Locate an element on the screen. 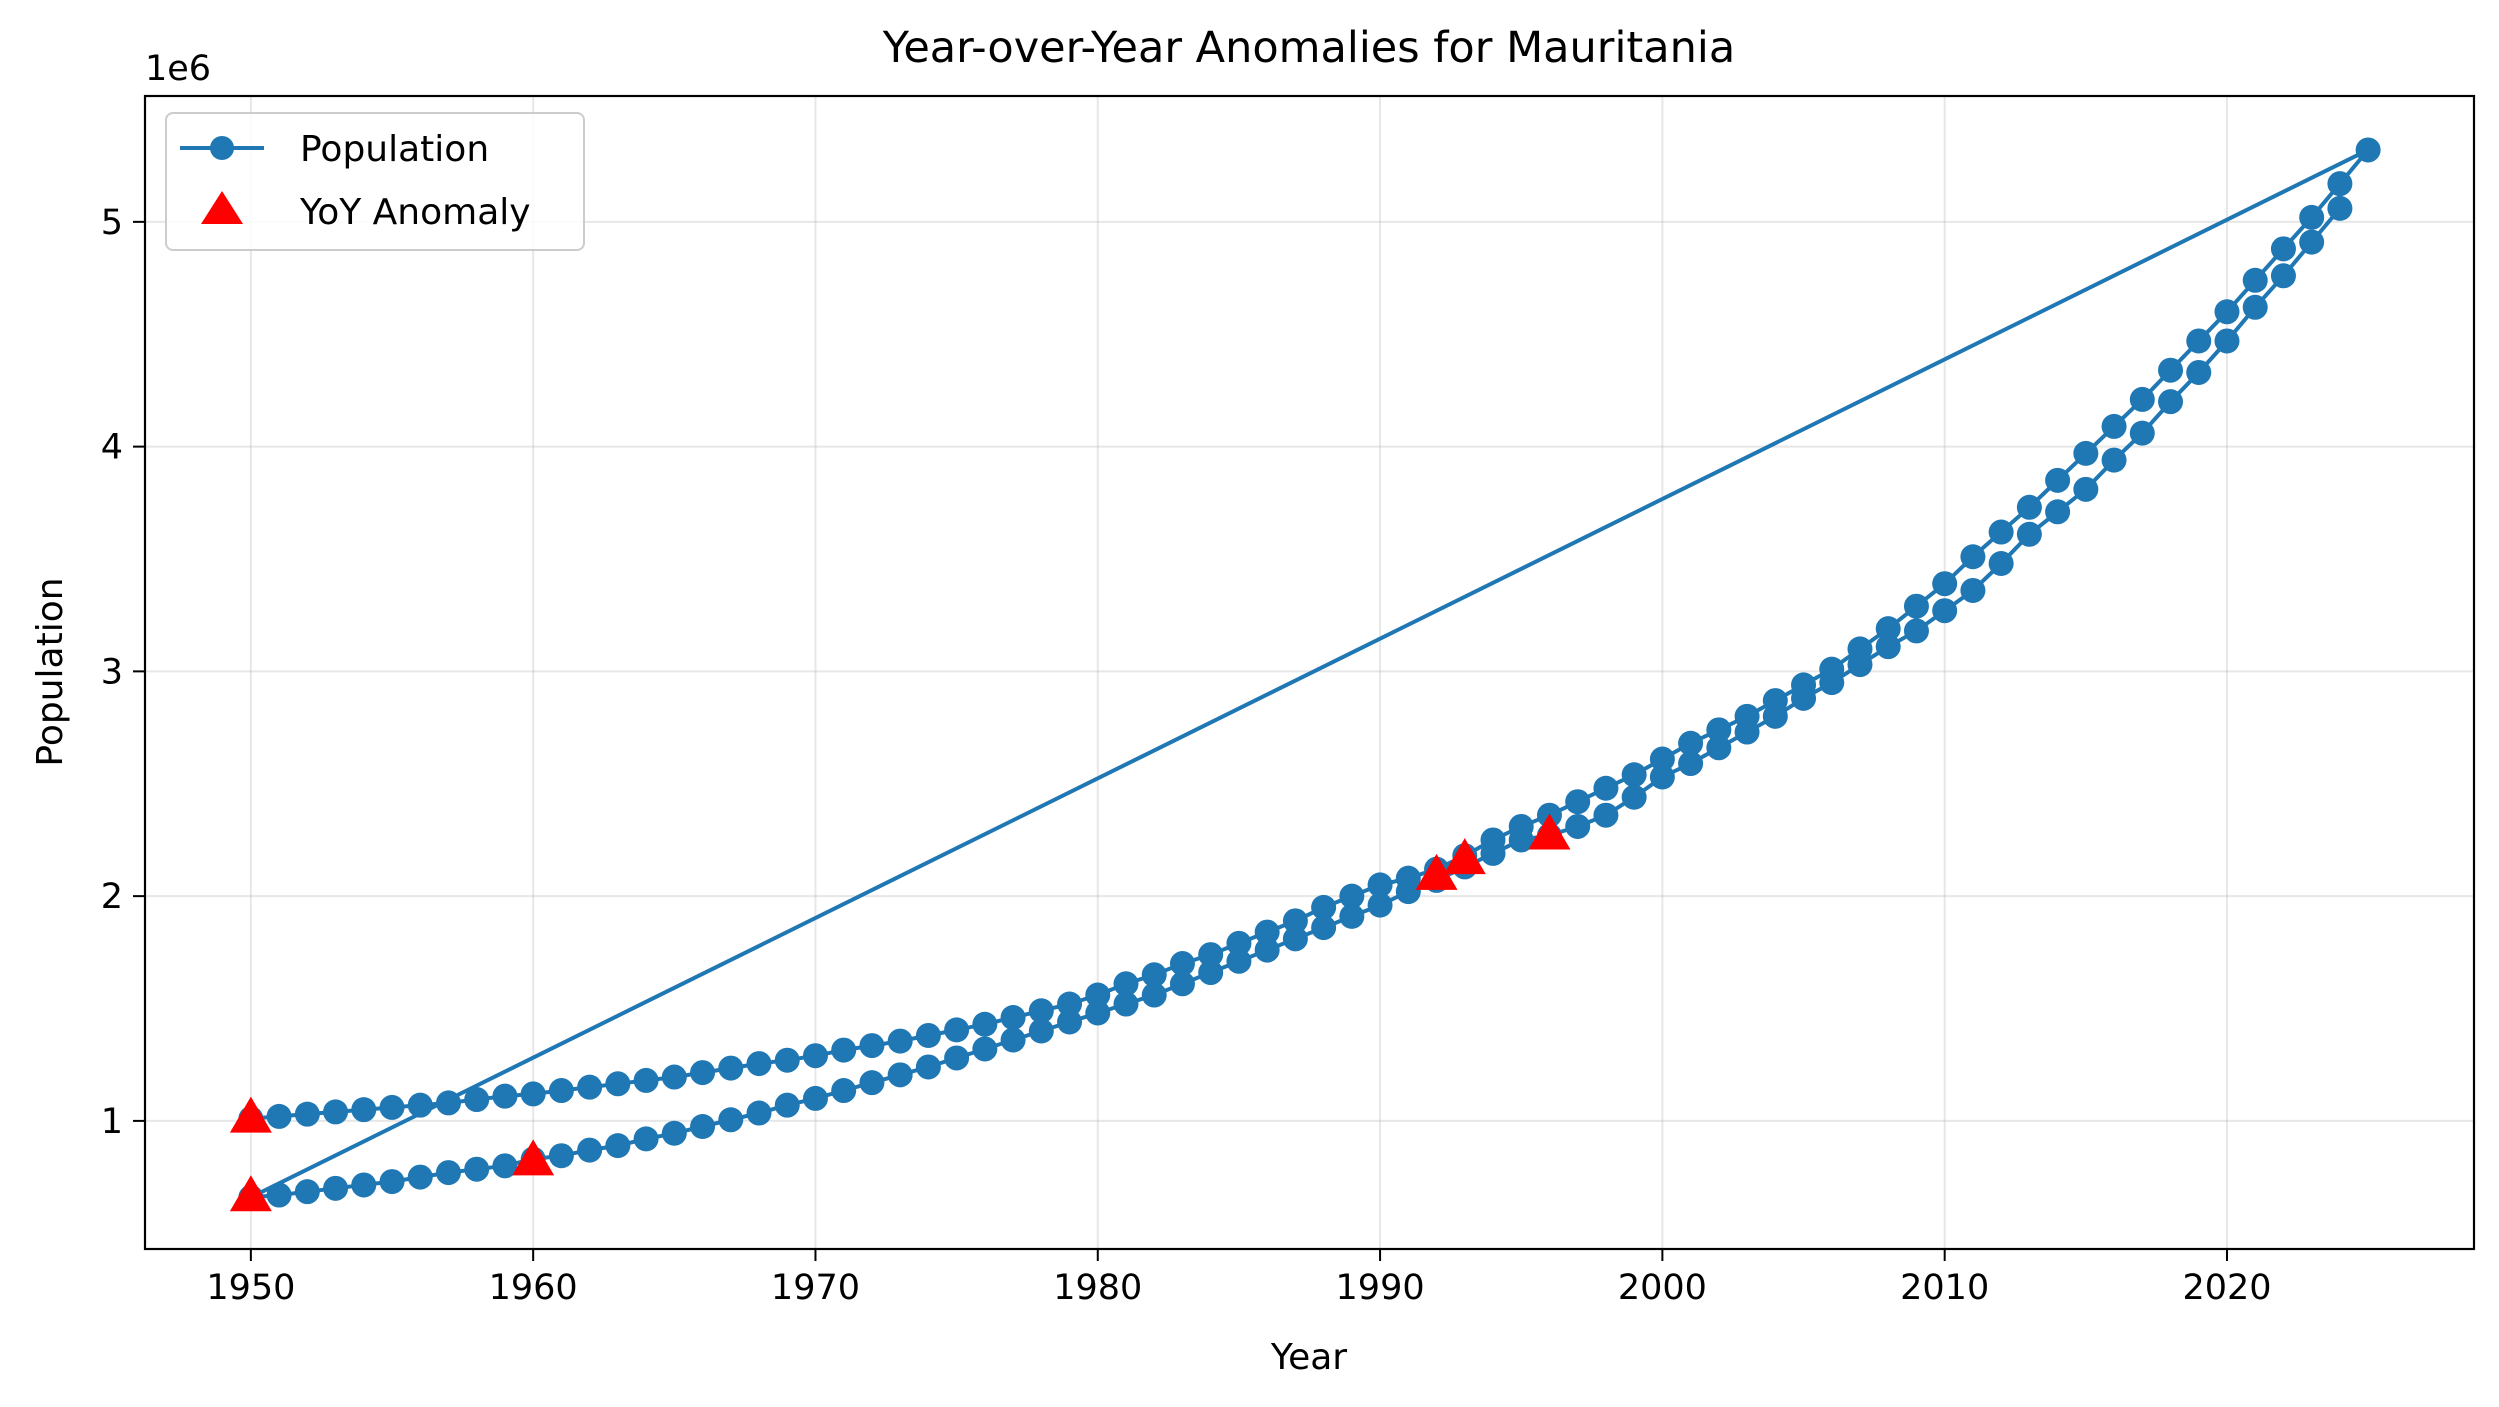  y-tick-label: 2 is located at coordinates (112, 897).